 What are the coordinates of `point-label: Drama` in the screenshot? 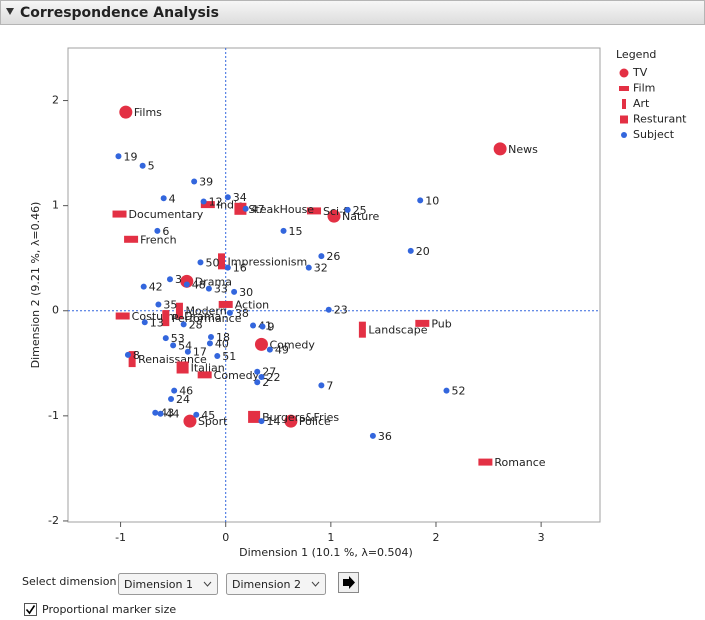 It's located at (213, 281).